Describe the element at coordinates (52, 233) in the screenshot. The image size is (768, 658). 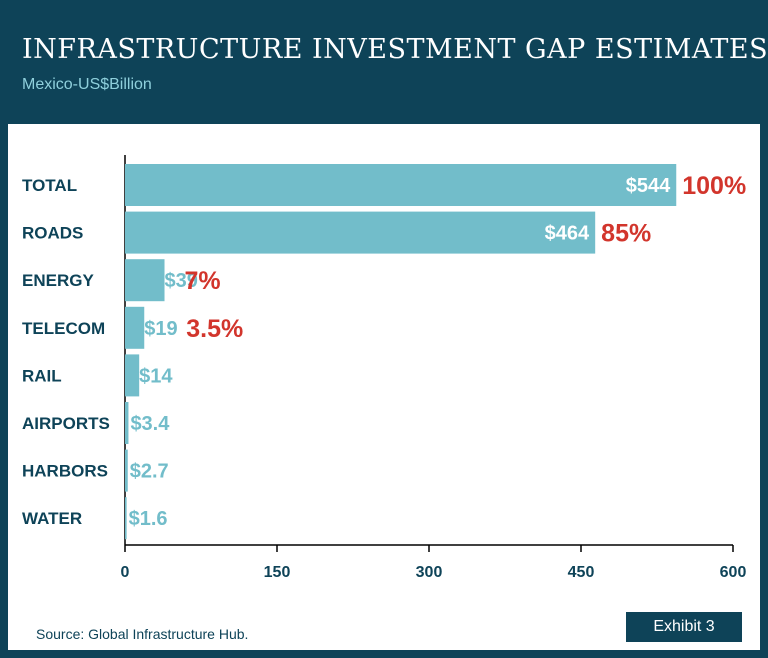
I see `category-label: ROADS` at that location.